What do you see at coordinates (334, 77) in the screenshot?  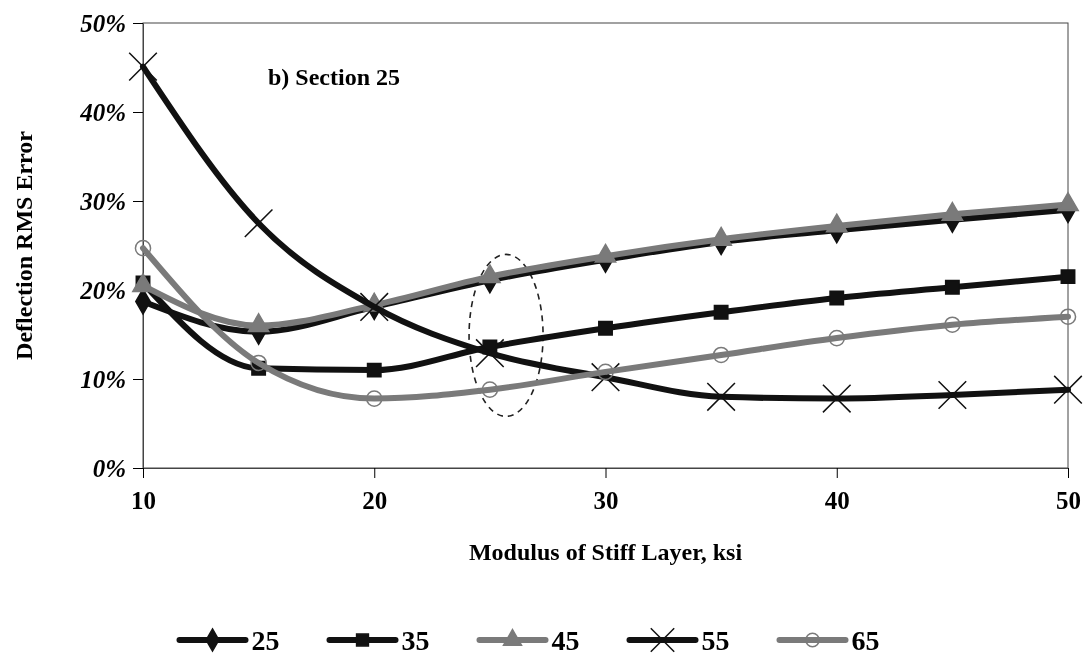 I see `text: b) Section 25` at bounding box center [334, 77].